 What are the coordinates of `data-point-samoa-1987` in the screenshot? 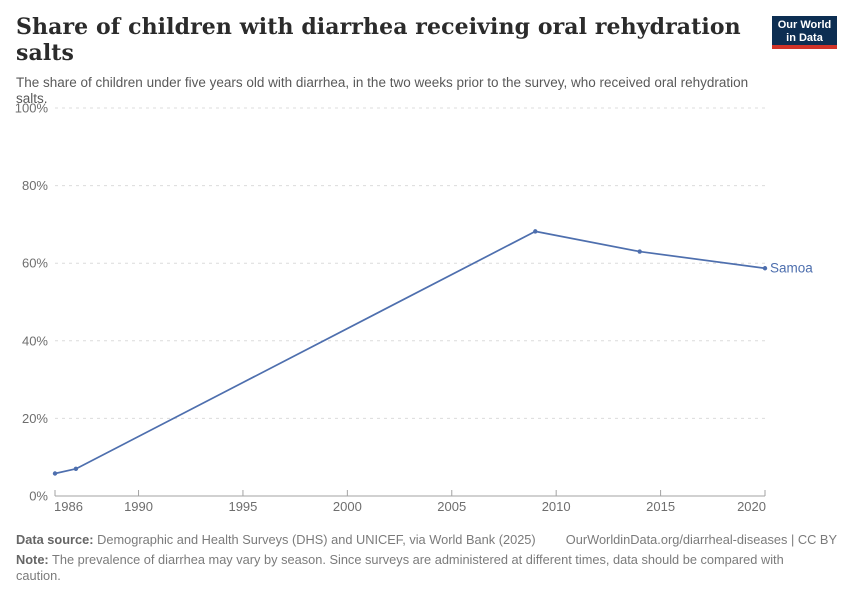 It's located at (76, 469).